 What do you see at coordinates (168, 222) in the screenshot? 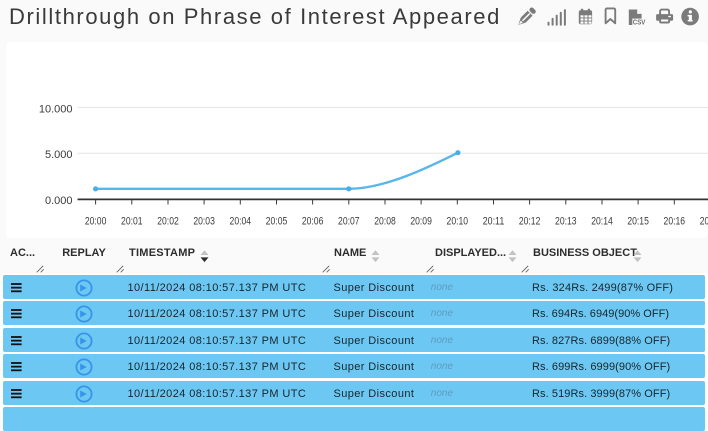
I see `svg-text: 20:02` at bounding box center [168, 222].